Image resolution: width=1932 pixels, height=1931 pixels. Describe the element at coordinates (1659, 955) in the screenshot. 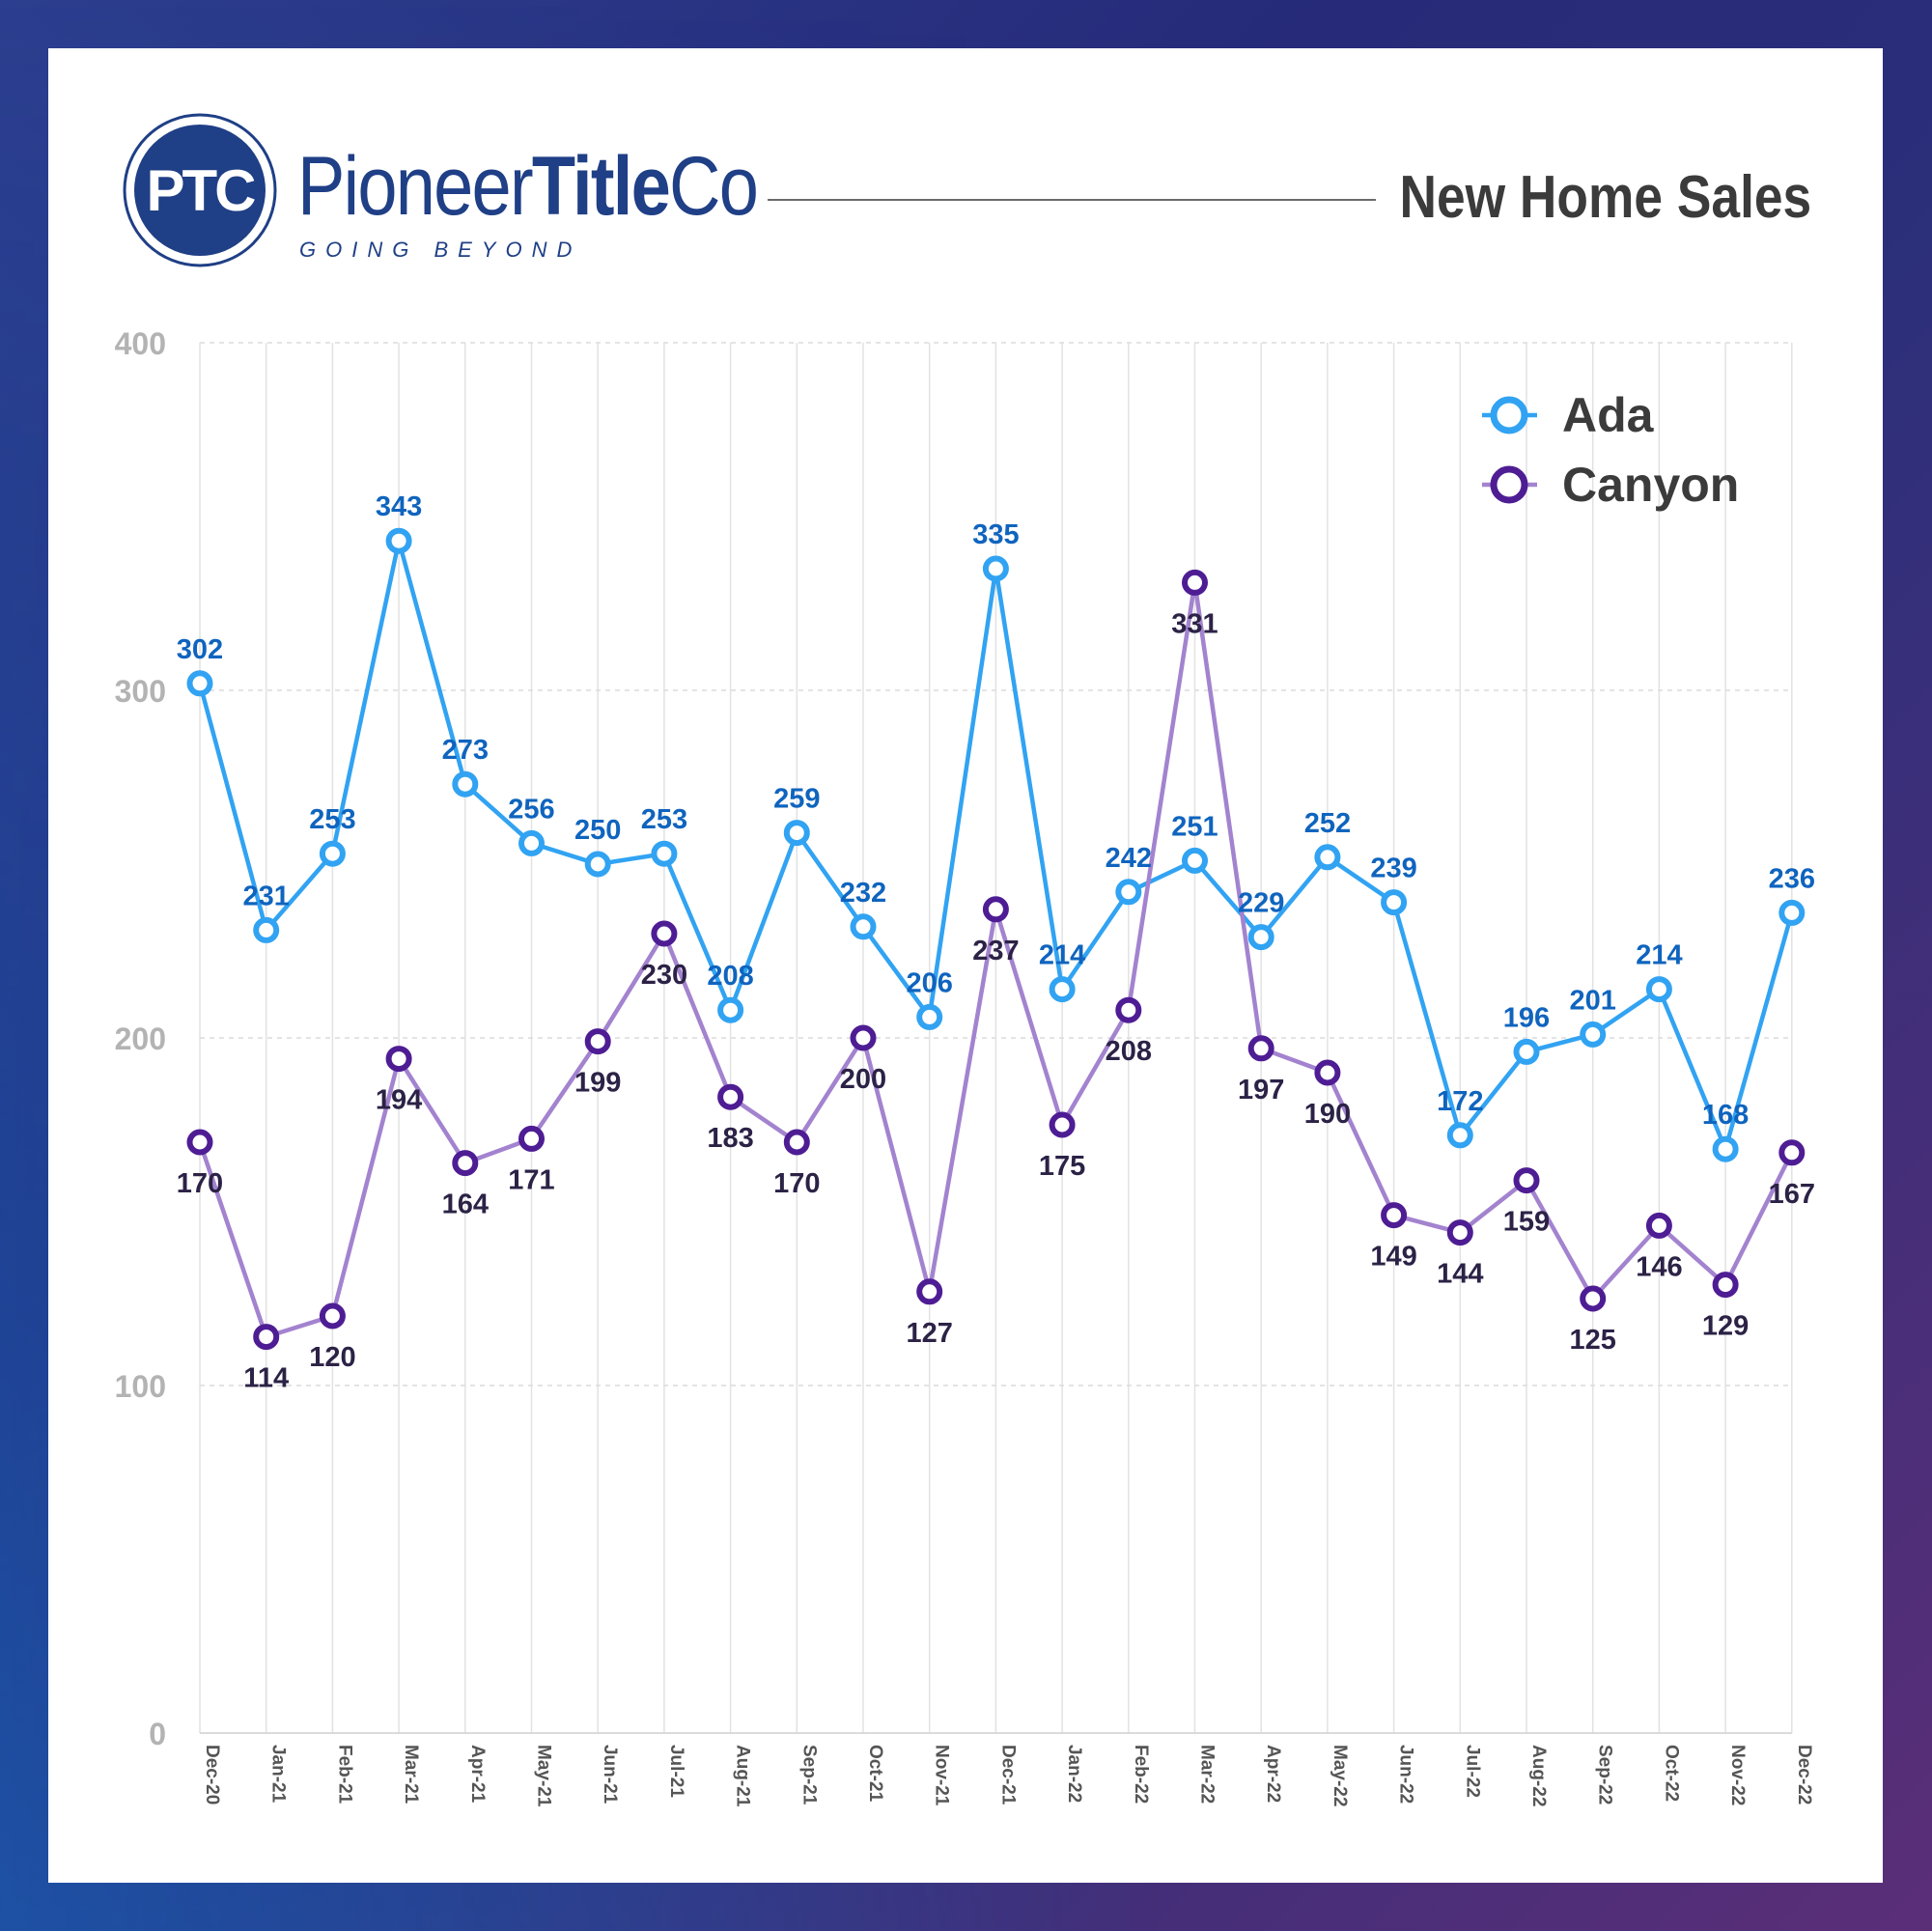

I see `data-label-ada: 214` at that location.